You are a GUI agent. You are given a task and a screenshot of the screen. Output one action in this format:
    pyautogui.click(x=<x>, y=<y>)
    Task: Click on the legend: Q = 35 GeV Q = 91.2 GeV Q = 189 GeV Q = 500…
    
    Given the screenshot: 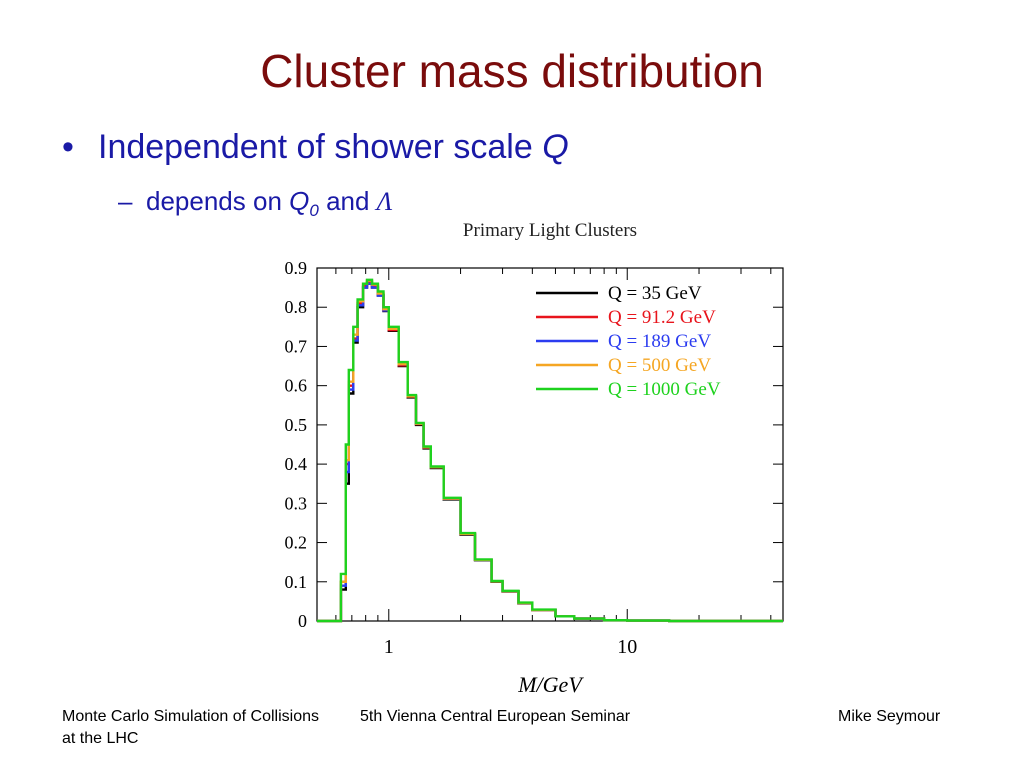 What is the action you would take?
    pyautogui.click(x=628, y=341)
    